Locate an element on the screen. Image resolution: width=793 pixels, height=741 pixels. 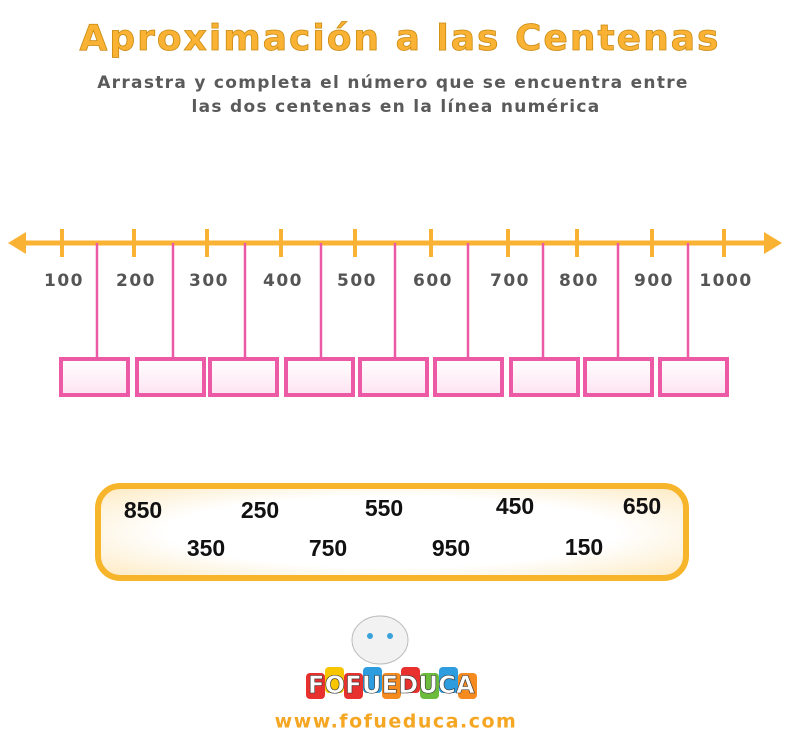
logo-text: FOFUEDUCA is located at coordinates (391, 685).